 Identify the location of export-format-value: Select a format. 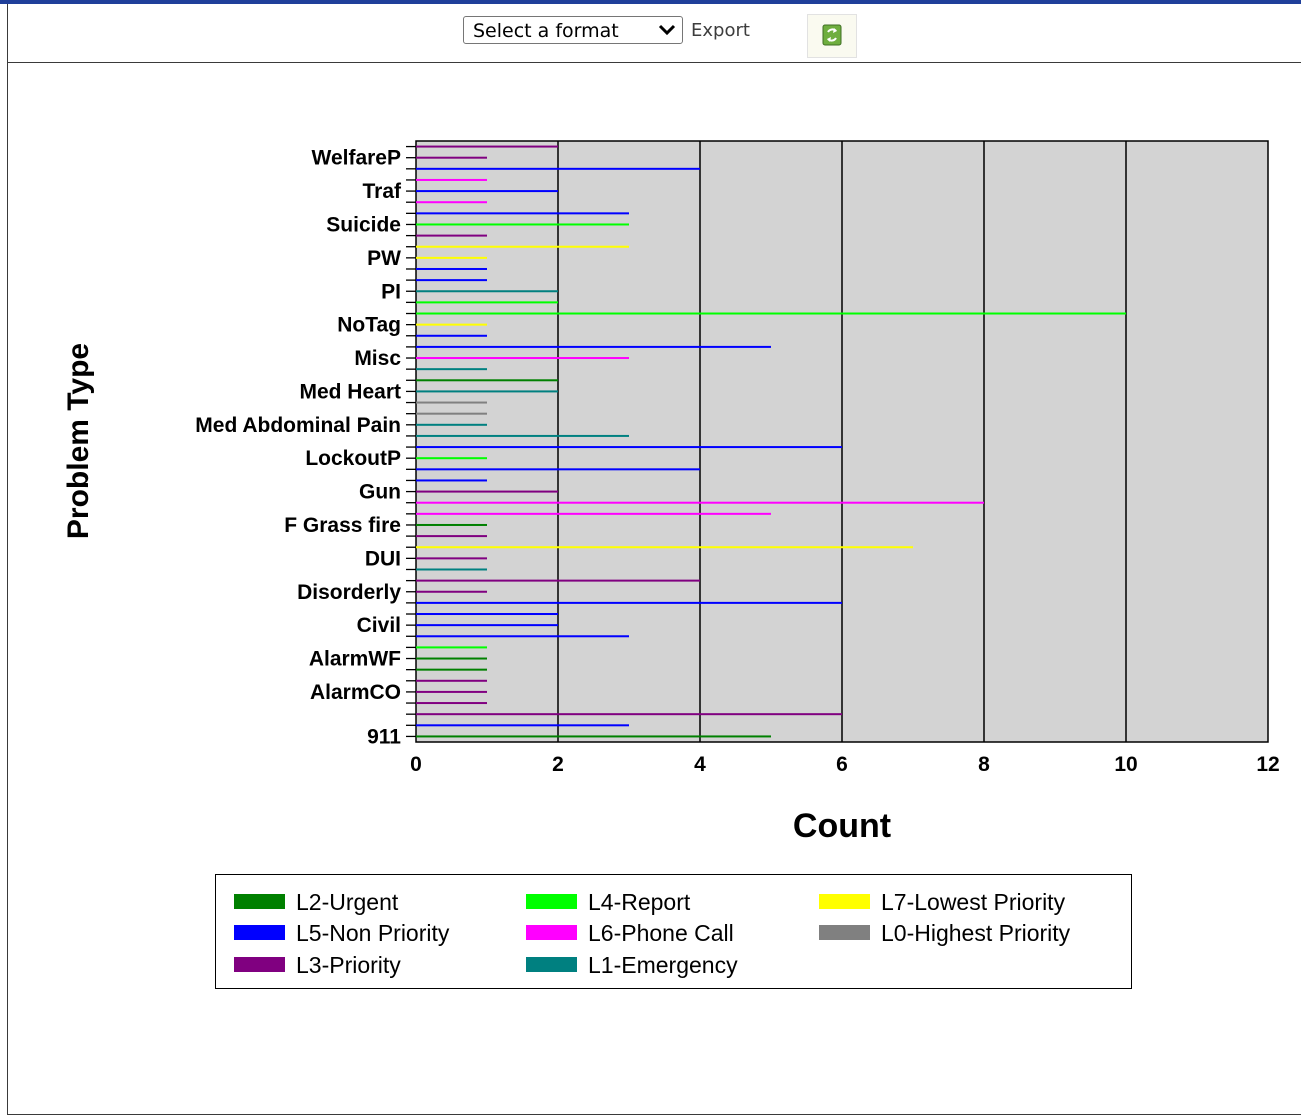
(546, 31).